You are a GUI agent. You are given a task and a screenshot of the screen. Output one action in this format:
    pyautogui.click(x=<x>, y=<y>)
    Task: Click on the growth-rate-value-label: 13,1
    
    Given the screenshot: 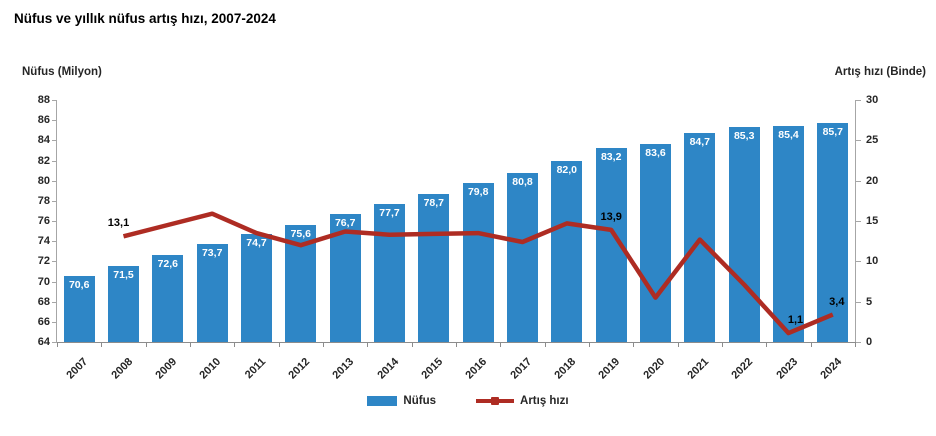 What is the action you would take?
    pyautogui.click(x=118, y=223)
    